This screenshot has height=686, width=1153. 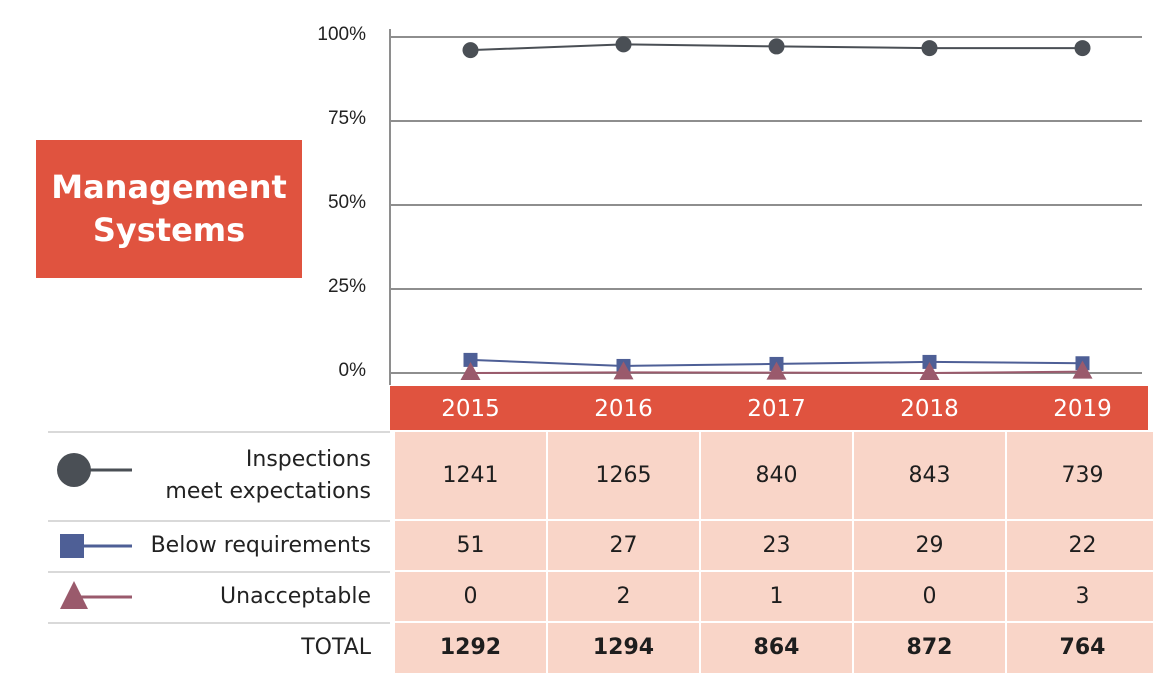 I want to click on table-cell: 27, so click(x=623, y=545).